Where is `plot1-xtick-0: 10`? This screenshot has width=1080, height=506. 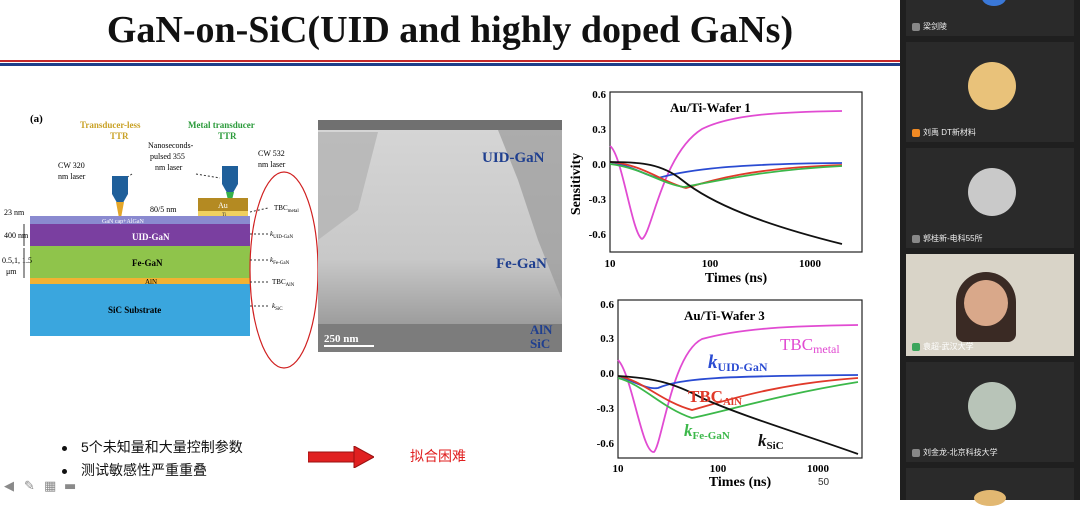
plot1-xtick-0: 10 is located at coordinates (611, 264).